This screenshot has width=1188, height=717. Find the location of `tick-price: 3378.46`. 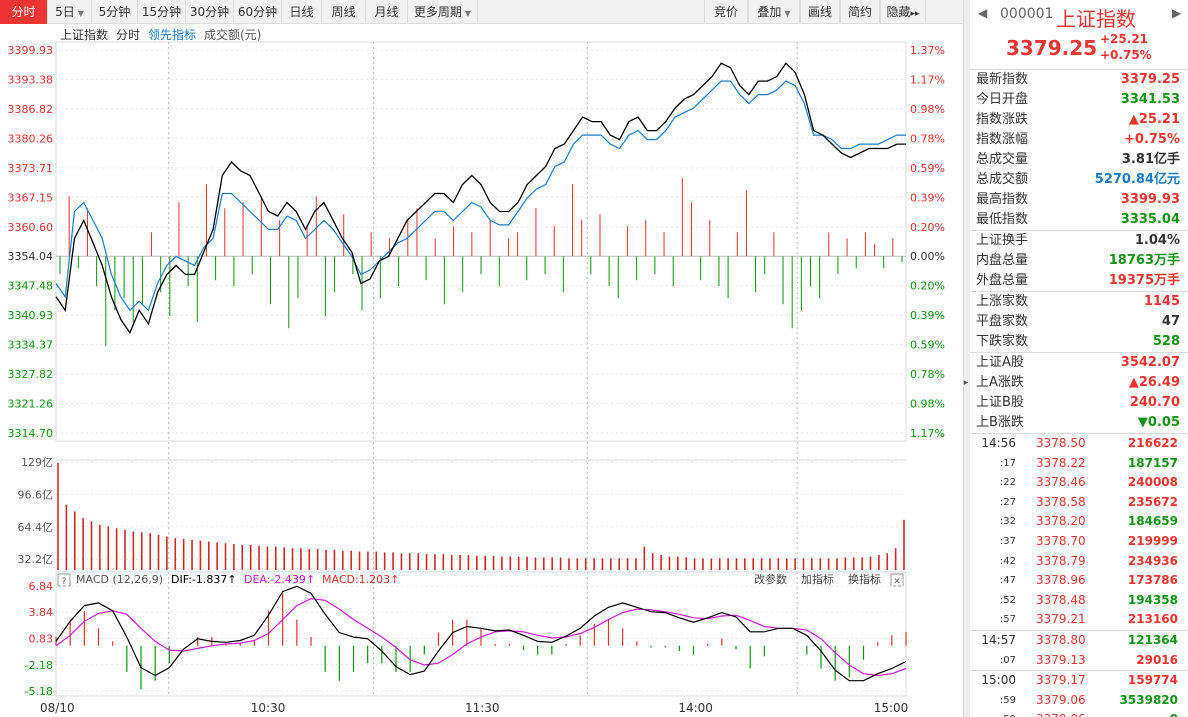

tick-price: 3378.46 is located at coordinates (1061, 482).